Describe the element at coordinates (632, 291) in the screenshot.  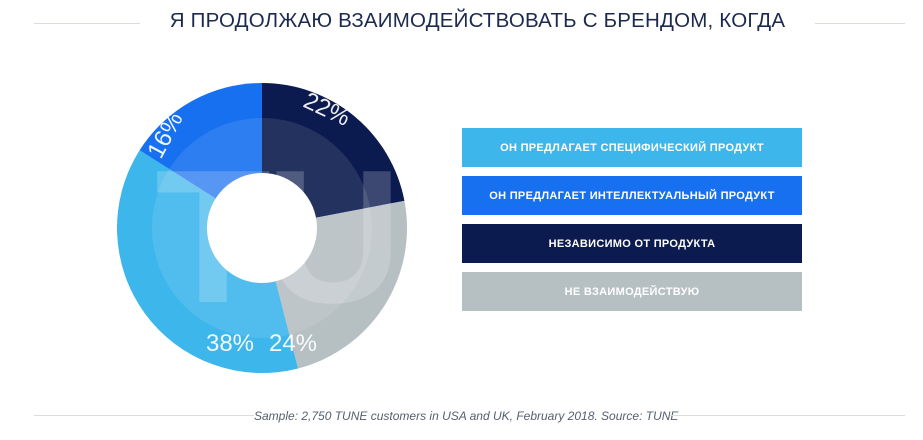
I see `legend-item-3: НЕ ВЗАИМОДЕЙСТВУЮ` at that location.